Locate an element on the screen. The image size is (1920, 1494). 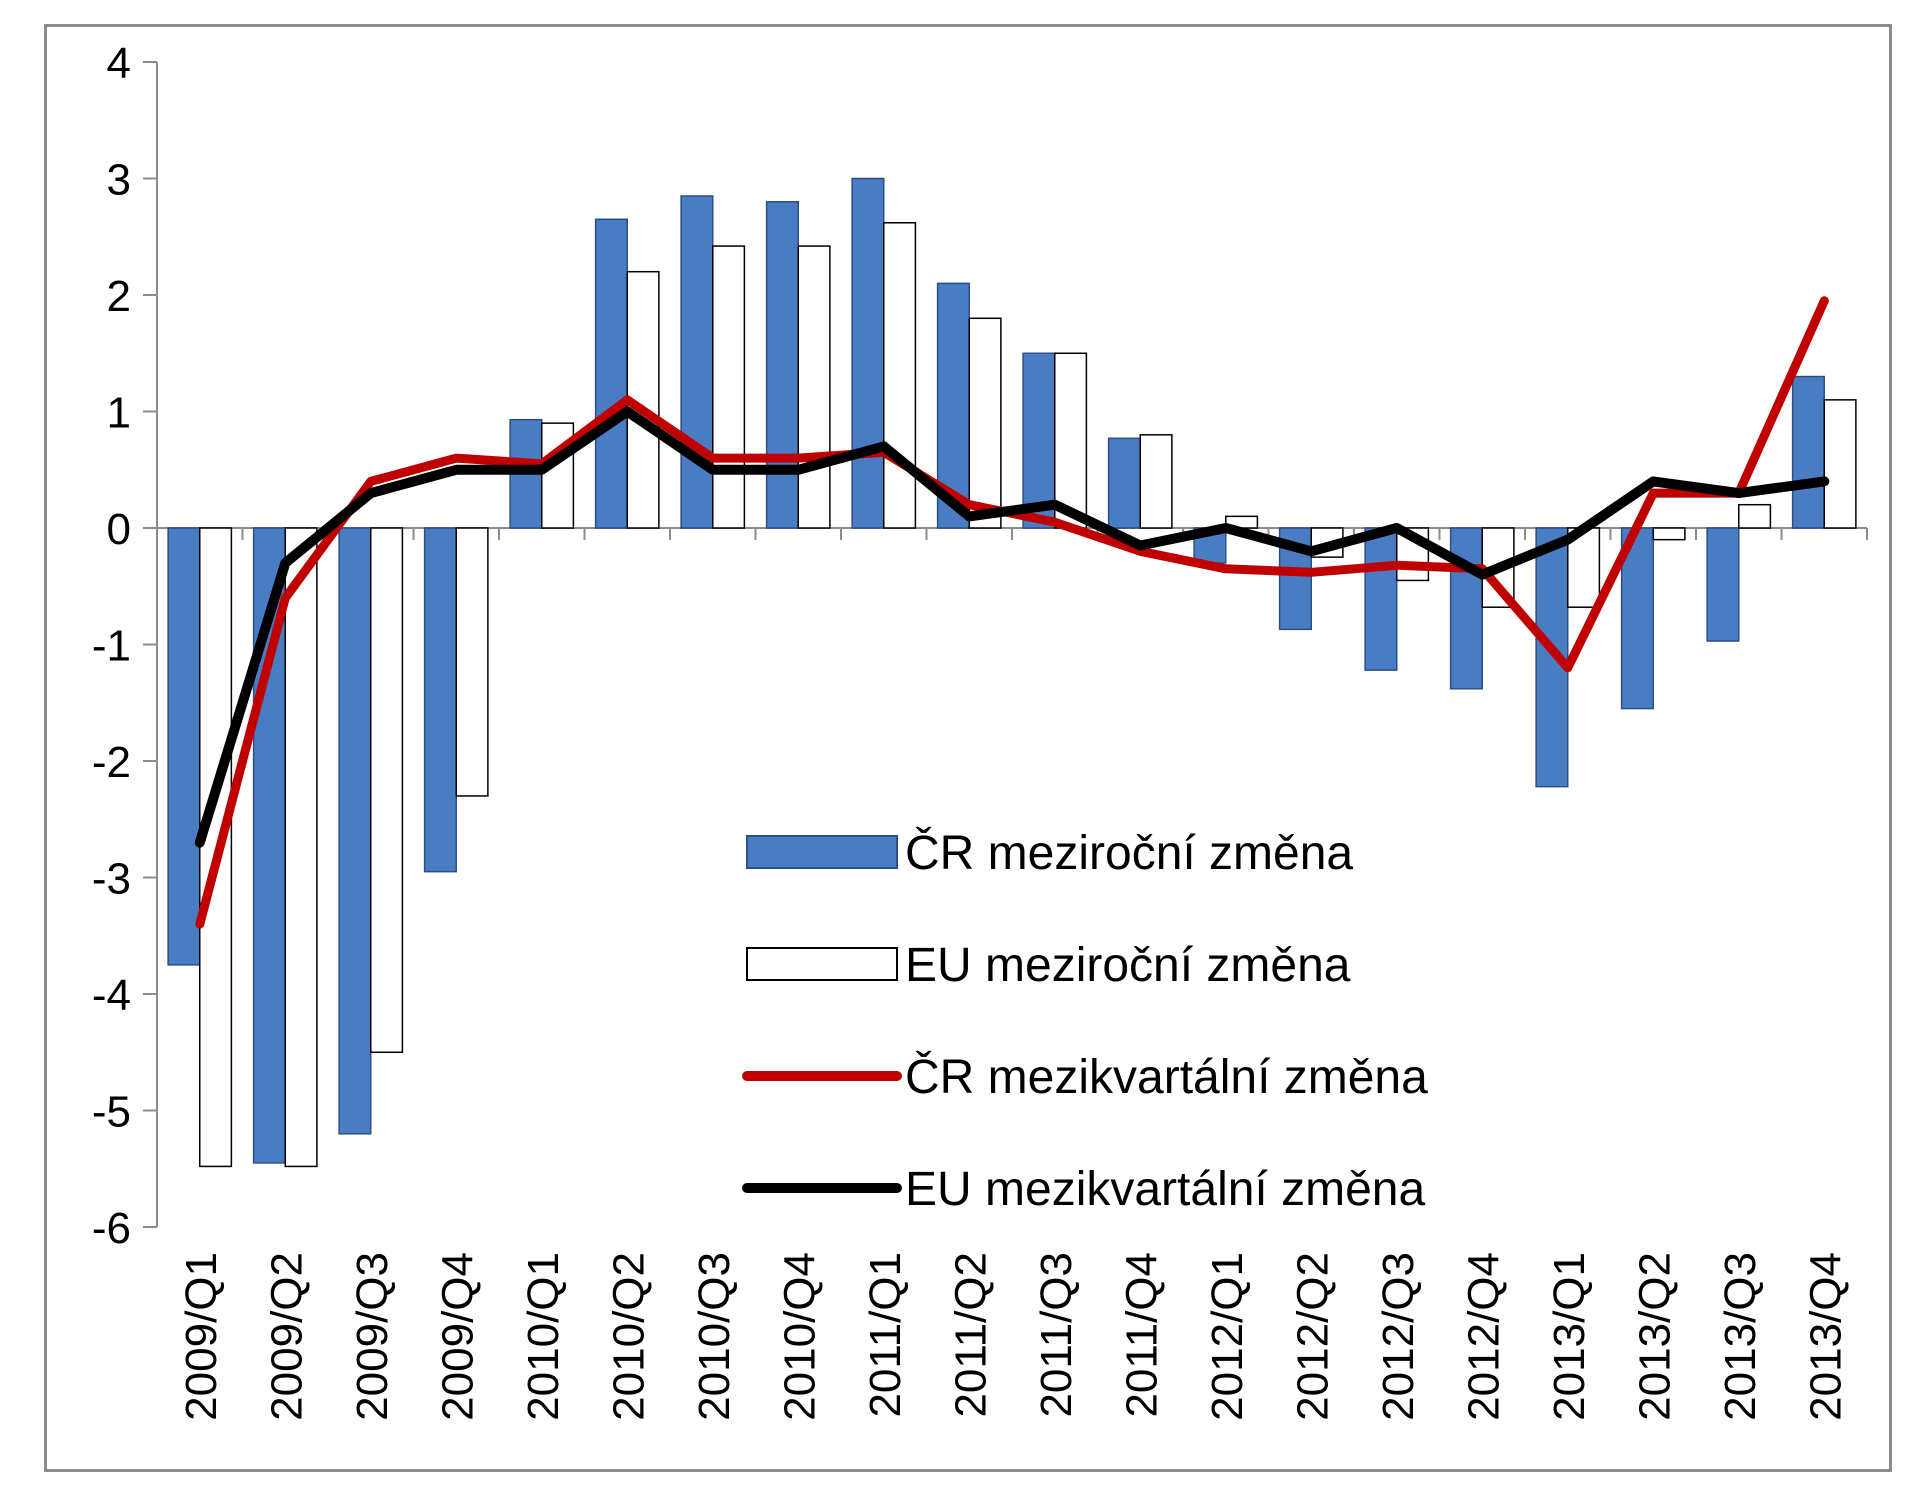
x-tick-label: 2013/Q4 is located at coordinates (1825, 1336).